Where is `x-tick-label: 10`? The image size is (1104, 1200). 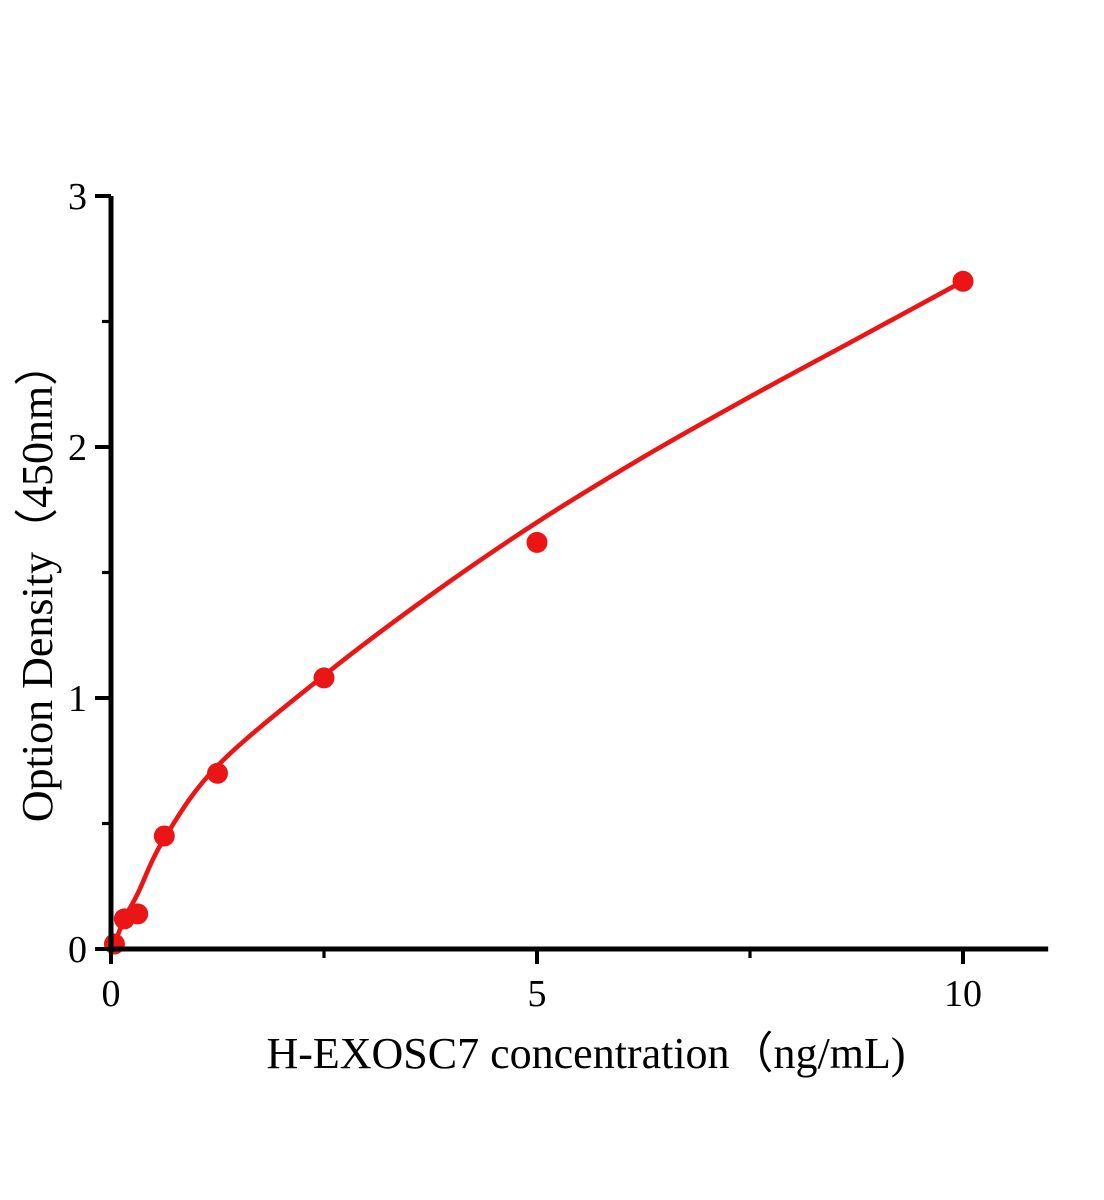 x-tick-label: 10 is located at coordinates (963, 994).